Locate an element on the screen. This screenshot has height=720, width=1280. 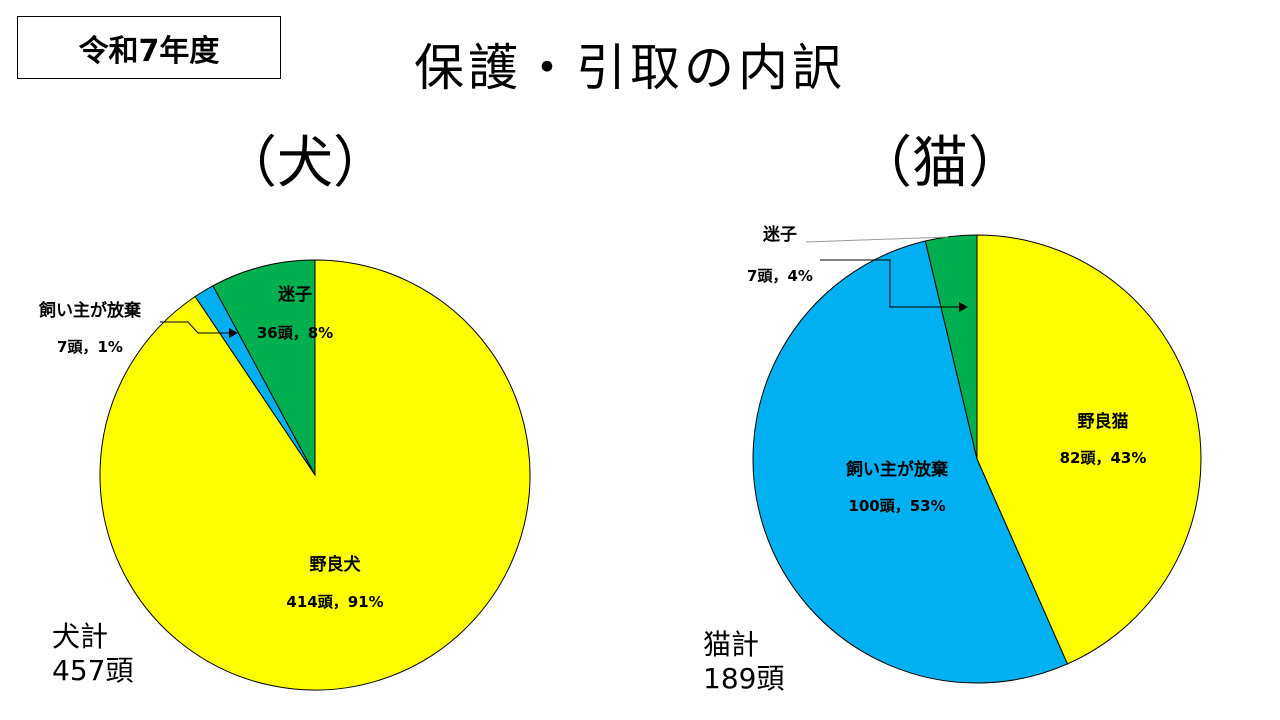
year-label: 令和7年度 is located at coordinates (149, 47).